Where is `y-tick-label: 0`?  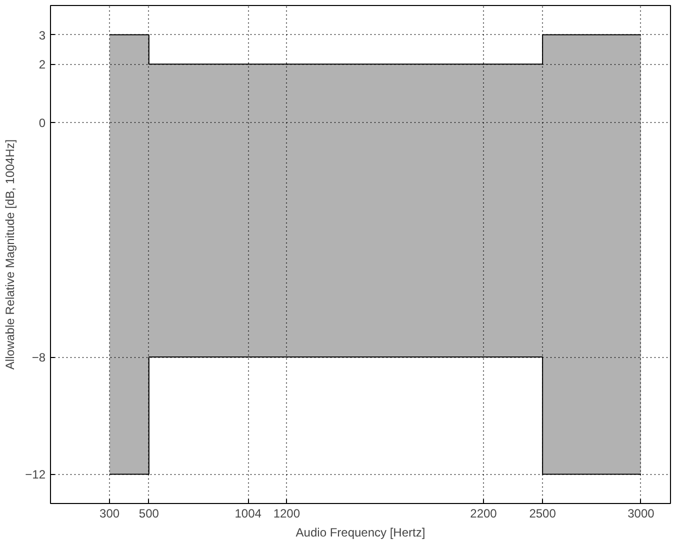
y-tick-label: 0 is located at coordinates (42, 123).